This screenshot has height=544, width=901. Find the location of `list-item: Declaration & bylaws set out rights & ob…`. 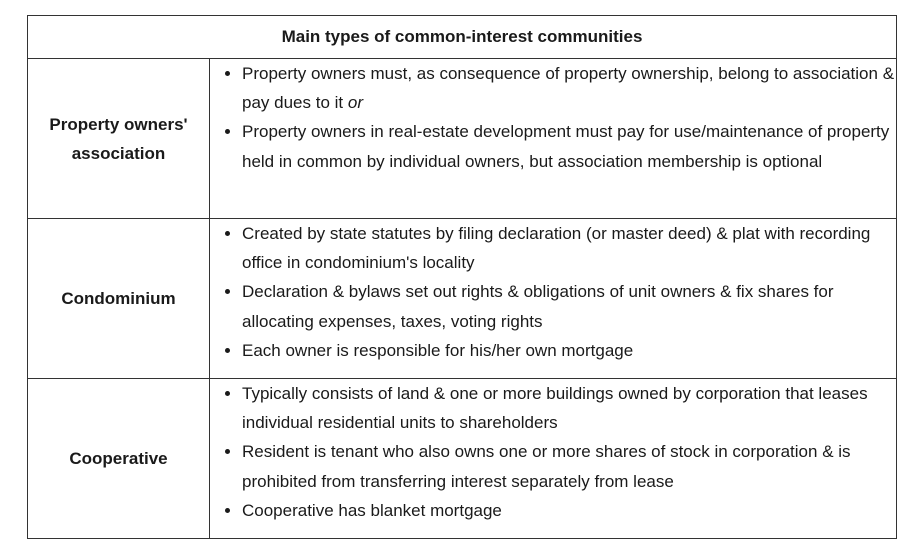

list-item: Declaration & bylaws set out rights & ob… is located at coordinates (569, 306).